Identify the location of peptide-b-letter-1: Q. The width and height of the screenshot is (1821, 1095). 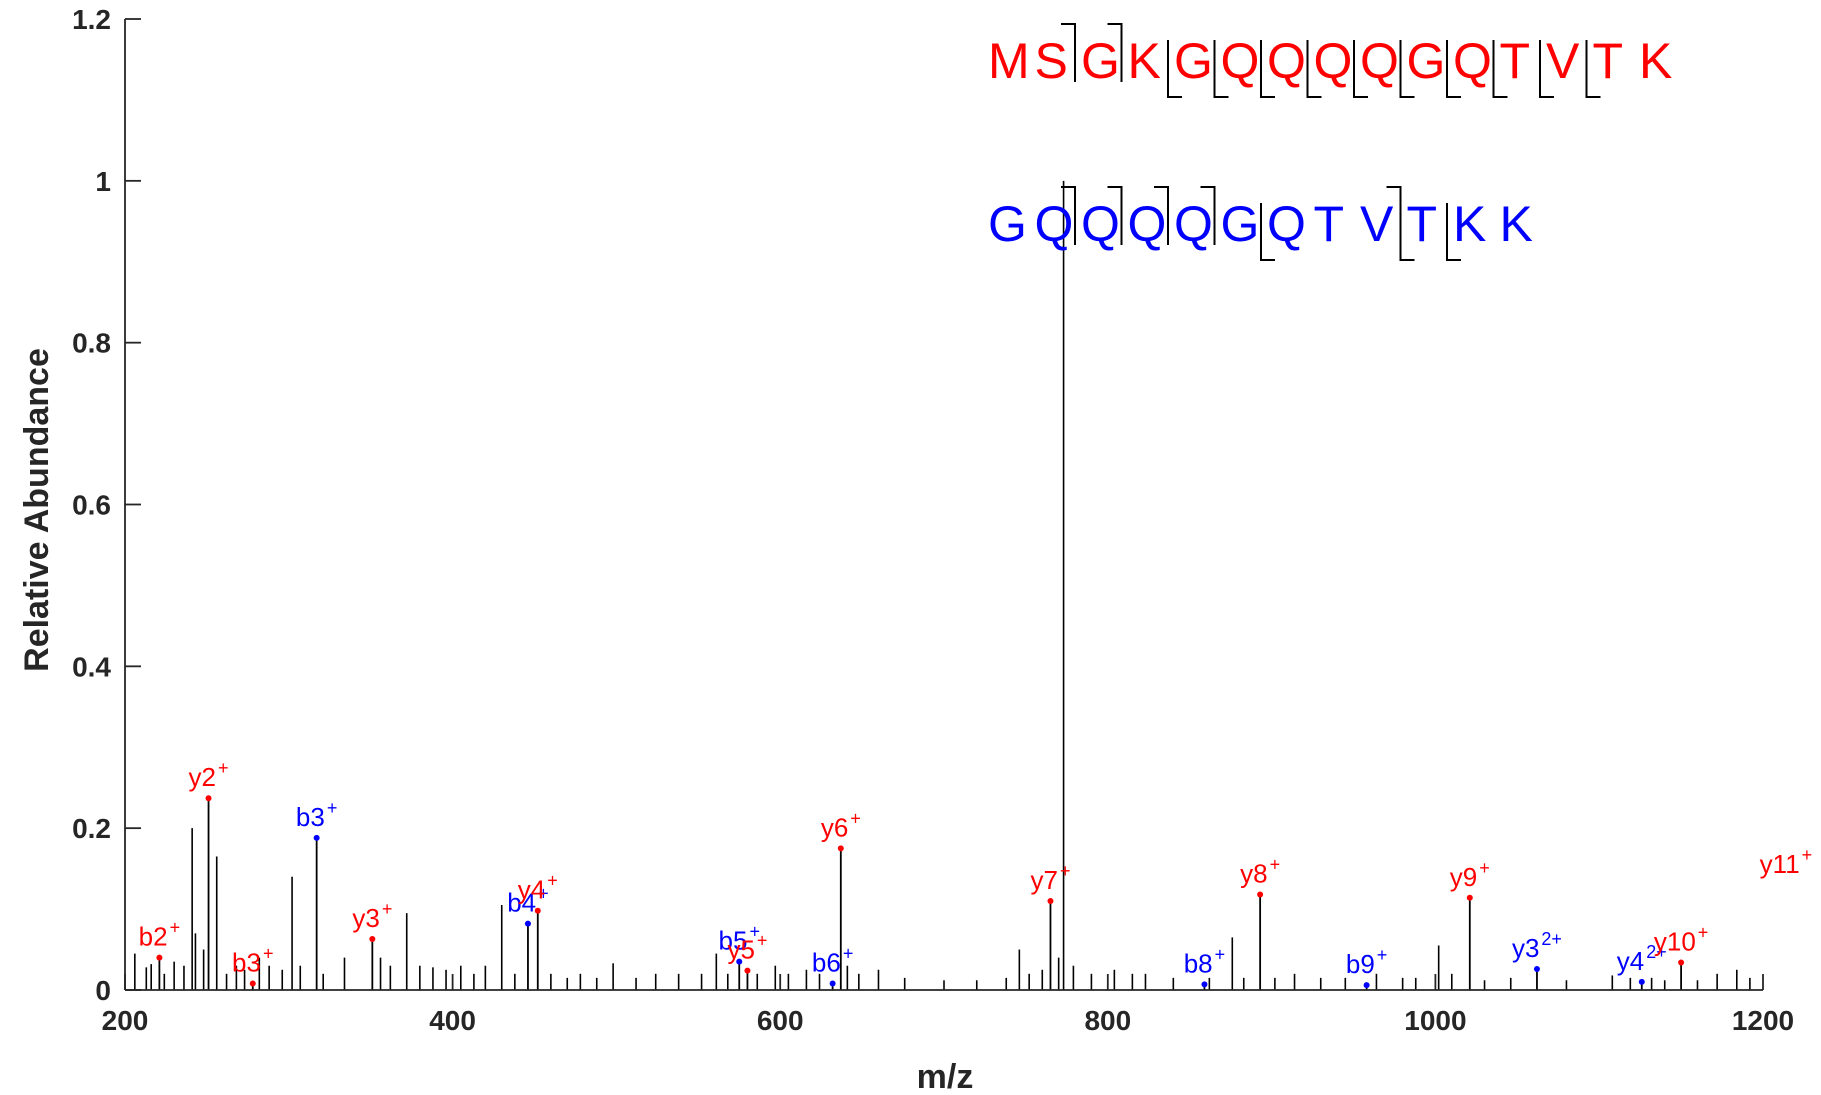
(1054, 224).